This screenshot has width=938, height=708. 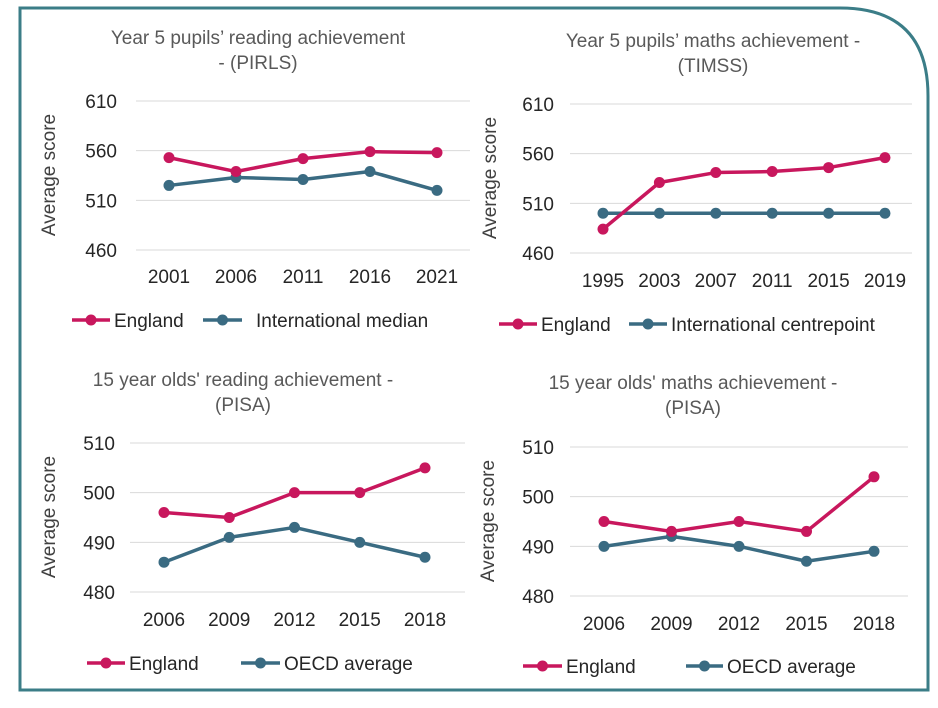 I want to click on y-tick-label: 490, so click(x=99, y=543).